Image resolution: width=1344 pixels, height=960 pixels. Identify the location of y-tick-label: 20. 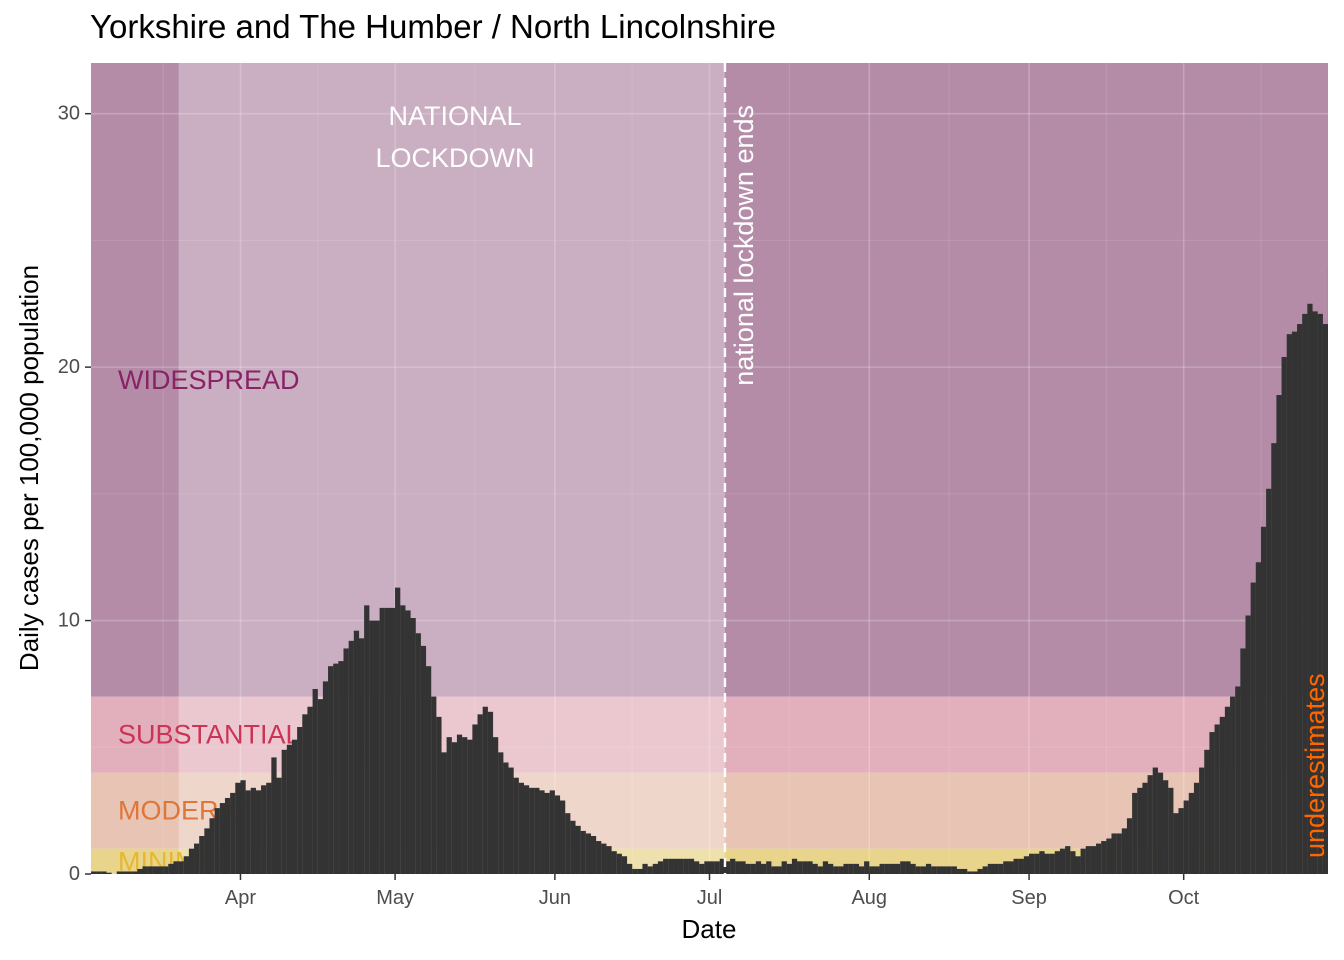
(69, 367).